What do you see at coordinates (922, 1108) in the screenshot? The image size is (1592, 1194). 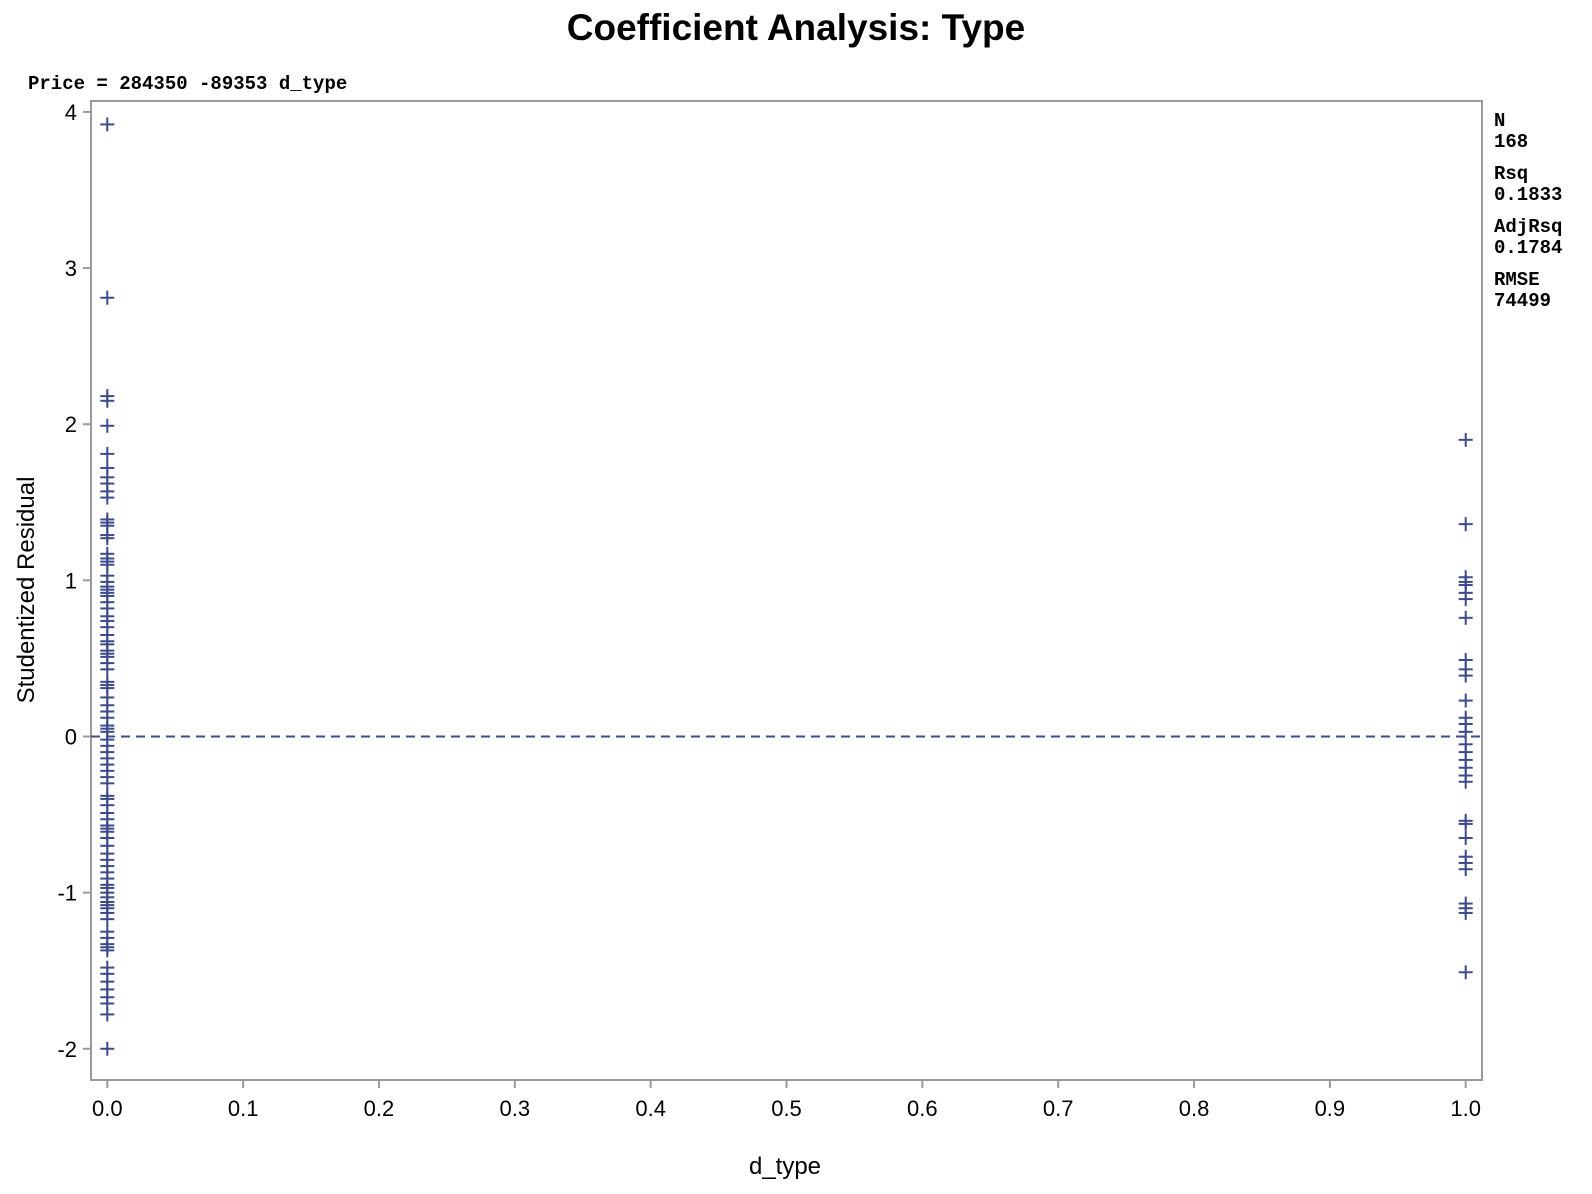 I see `x-tick-label: 0.6` at bounding box center [922, 1108].